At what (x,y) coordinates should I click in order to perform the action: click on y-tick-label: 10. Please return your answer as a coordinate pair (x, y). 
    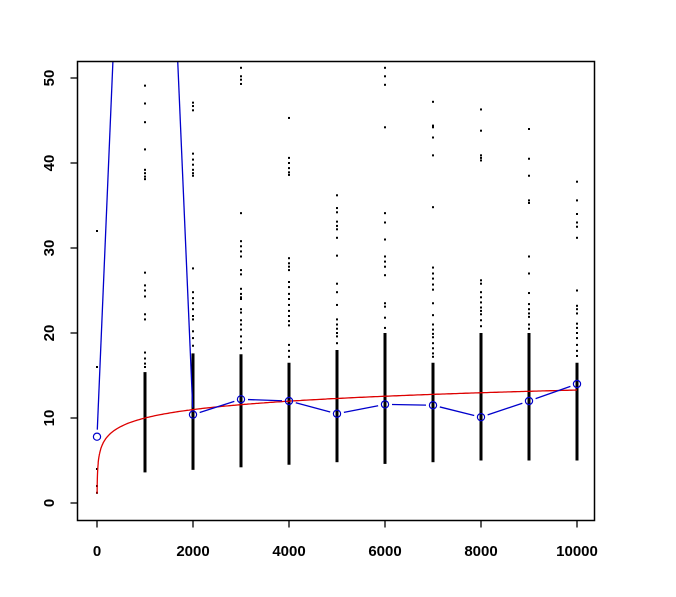
    Looking at the image, I should click on (49, 418).